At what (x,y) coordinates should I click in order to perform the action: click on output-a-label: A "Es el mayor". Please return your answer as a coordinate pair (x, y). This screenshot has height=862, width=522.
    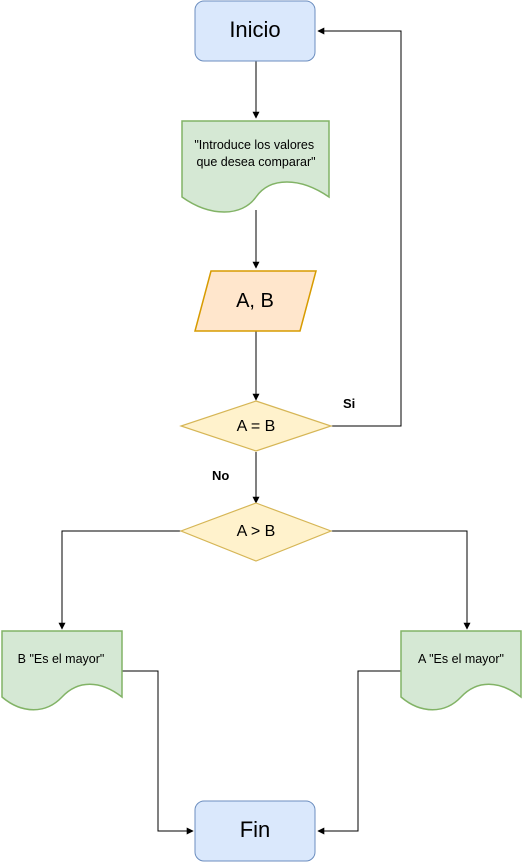
    Looking at the image, I should click on (461, 659).